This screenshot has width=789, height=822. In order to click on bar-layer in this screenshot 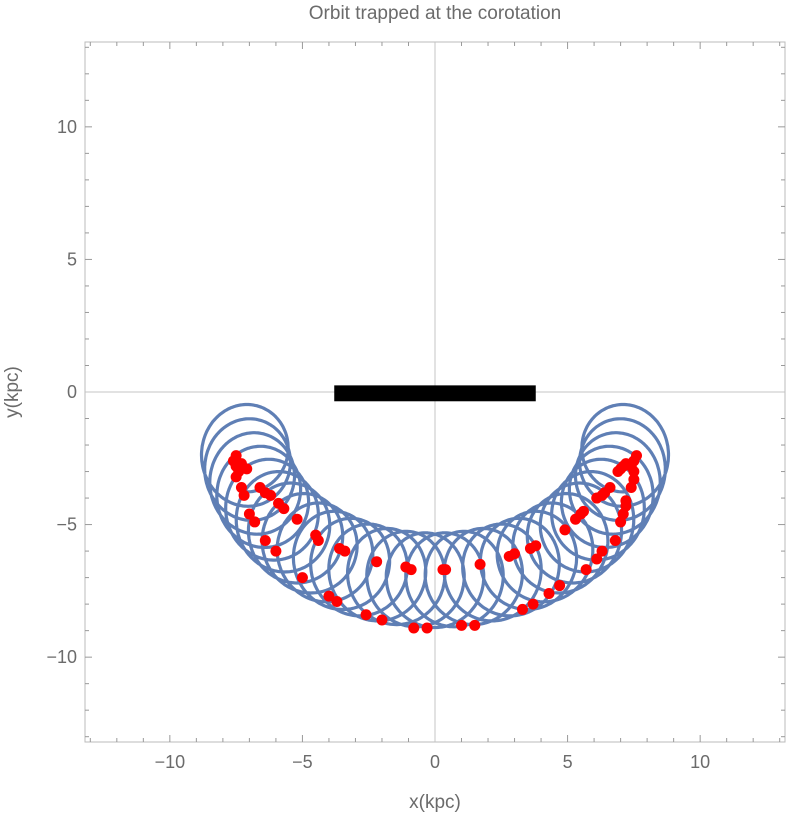, I will do `click(435, 393)`.